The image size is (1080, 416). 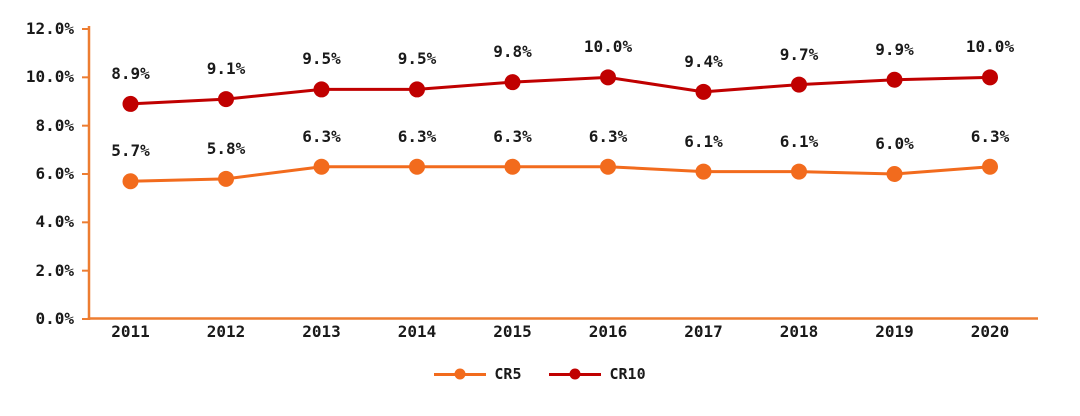 I want to click on cr10-value-label-2013: 9.5%, so click(x=321, y=59).